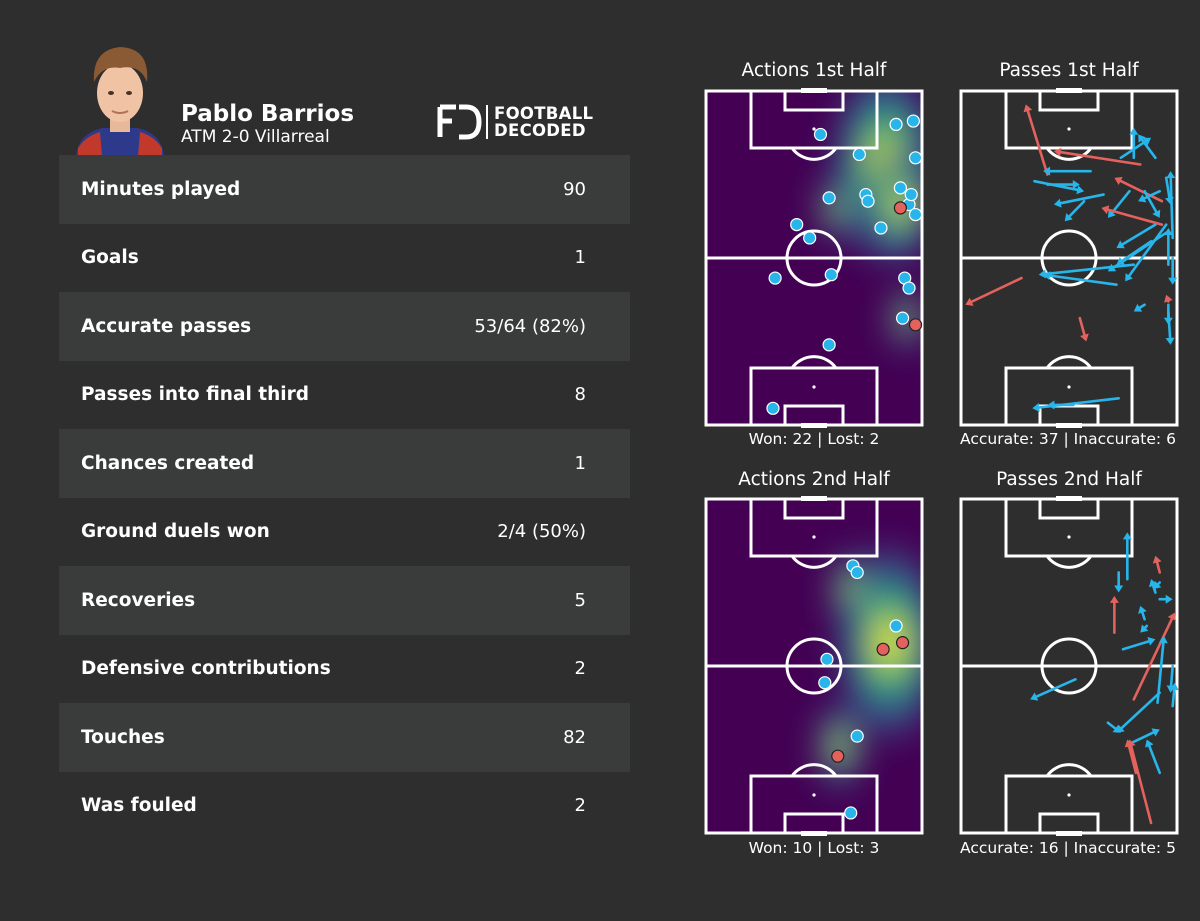  What do you see at coordinates (161, 189) in the screenshot?
I see `stat-label: Minutes played` at bounding box center [161, 189].